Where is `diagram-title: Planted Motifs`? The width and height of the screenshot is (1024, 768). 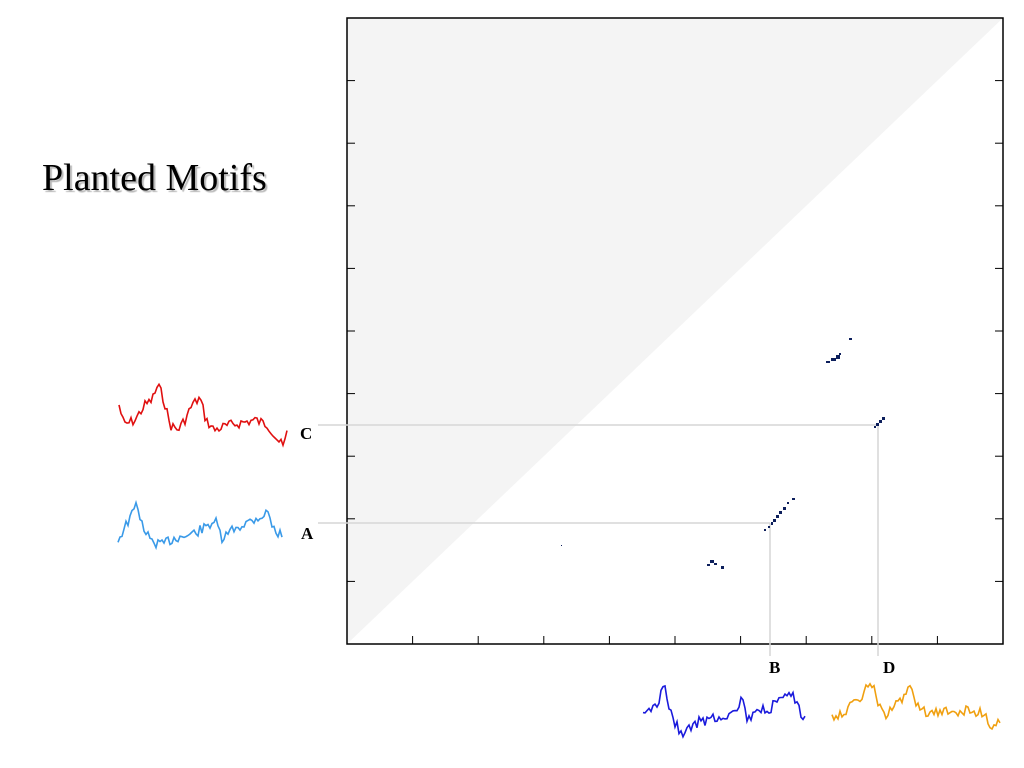 diagram-title: Planted Motifs is located at coordinates (154, 178).